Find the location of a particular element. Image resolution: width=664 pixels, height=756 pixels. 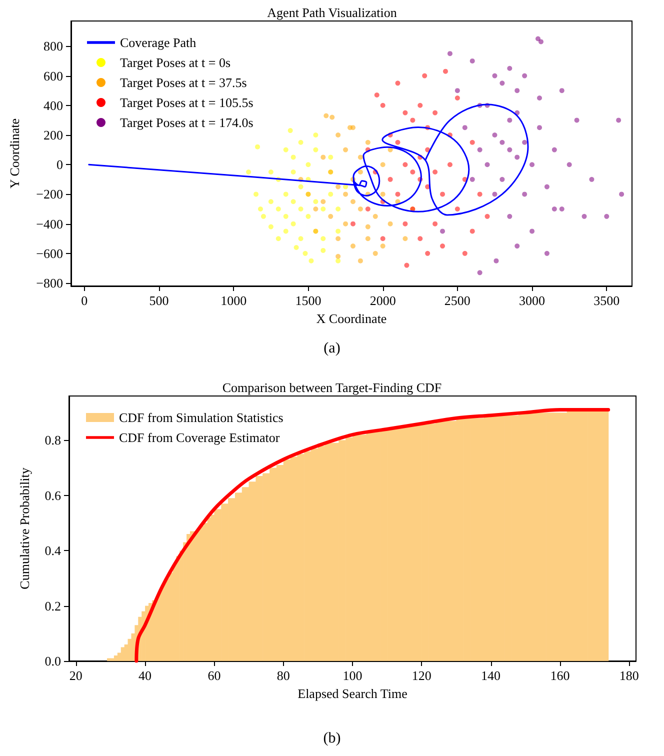

x-tick-label: 100 is located at coordinates (352, 675).